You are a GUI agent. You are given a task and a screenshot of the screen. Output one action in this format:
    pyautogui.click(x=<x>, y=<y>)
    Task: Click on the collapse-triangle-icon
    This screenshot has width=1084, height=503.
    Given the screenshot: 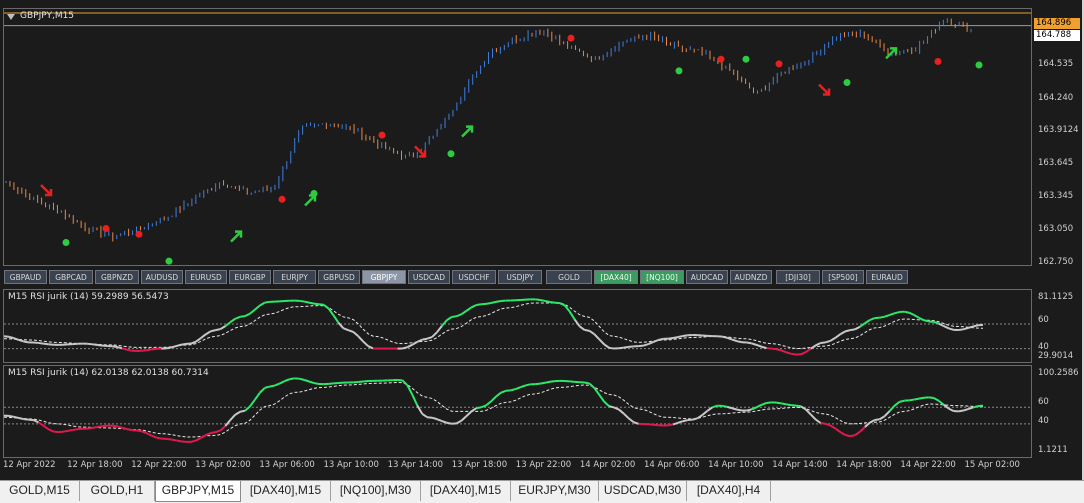 What is the action you would take?
    pyautogui.click(x=11, y=17)
    